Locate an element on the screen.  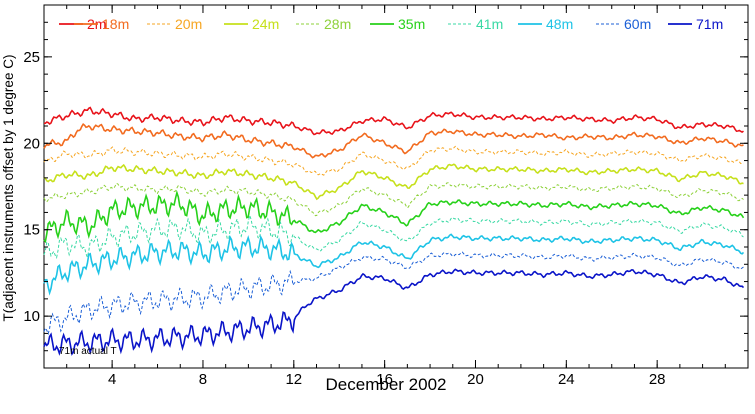
series-line-35m is located at coordinates (394, 216).